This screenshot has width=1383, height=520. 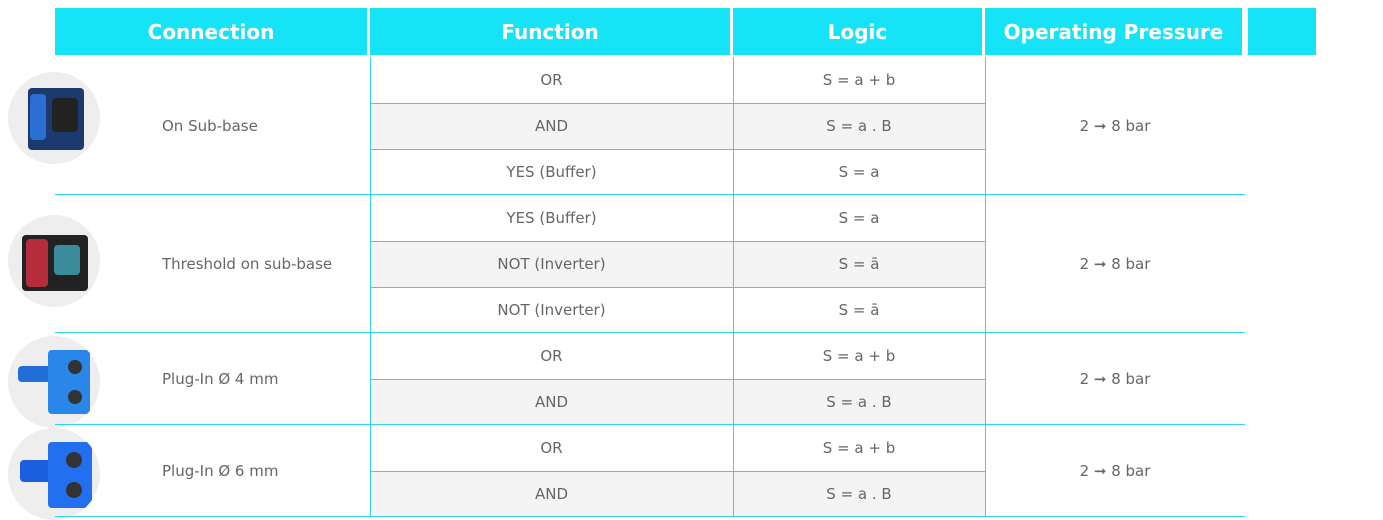 What do you see at coordinates (220, 379) in the screenshot?
I see `connection-cell: Plug-In Ø 4 mm` at bounding box center [220, 379].